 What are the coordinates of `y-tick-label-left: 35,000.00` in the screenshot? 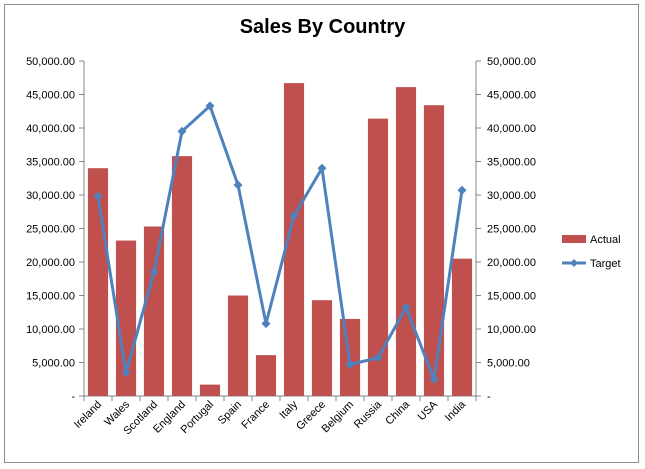 It's located at (50, 163).